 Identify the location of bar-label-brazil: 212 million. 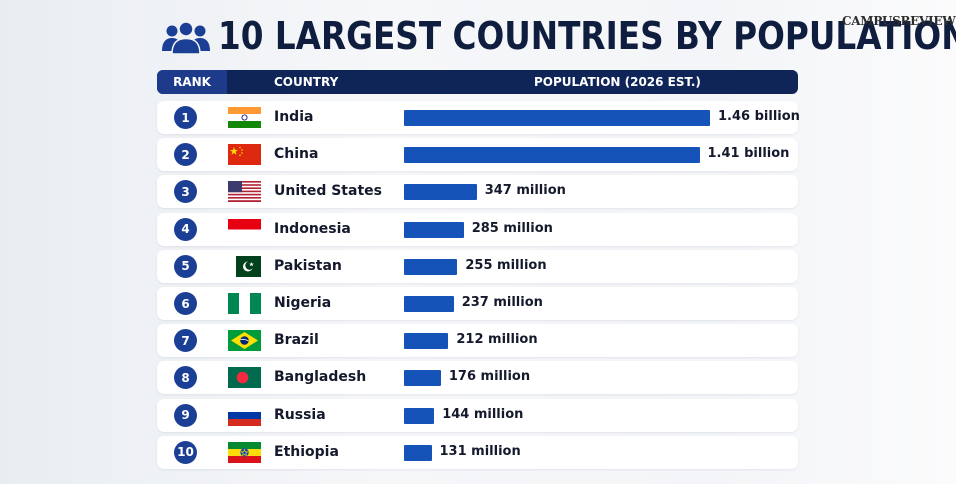
(497, 340).